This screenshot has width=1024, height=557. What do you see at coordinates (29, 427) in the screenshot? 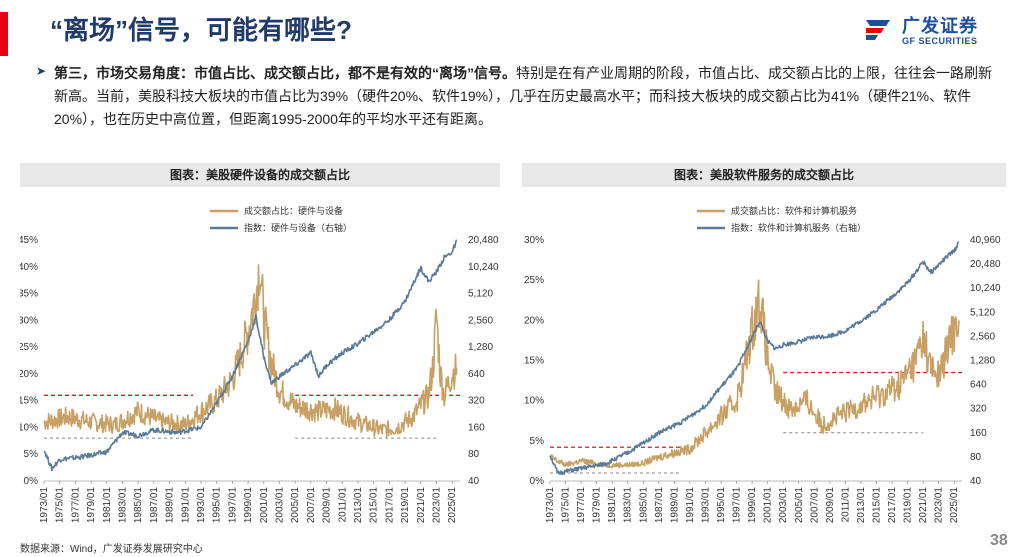
I see `left-axis-tick-label: 10%` at bounding box center [29, 427].